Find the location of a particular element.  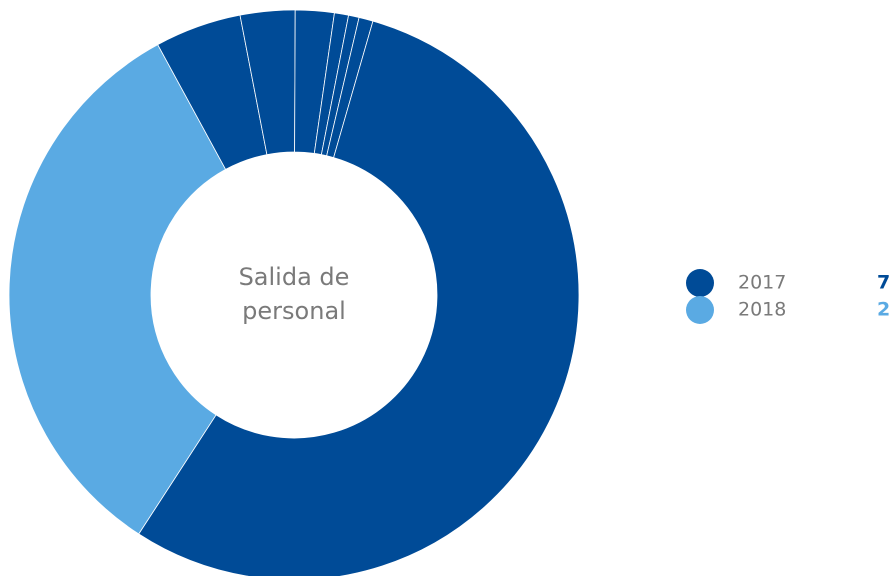

legend-value: 7 is located at coordinates (883, 283).